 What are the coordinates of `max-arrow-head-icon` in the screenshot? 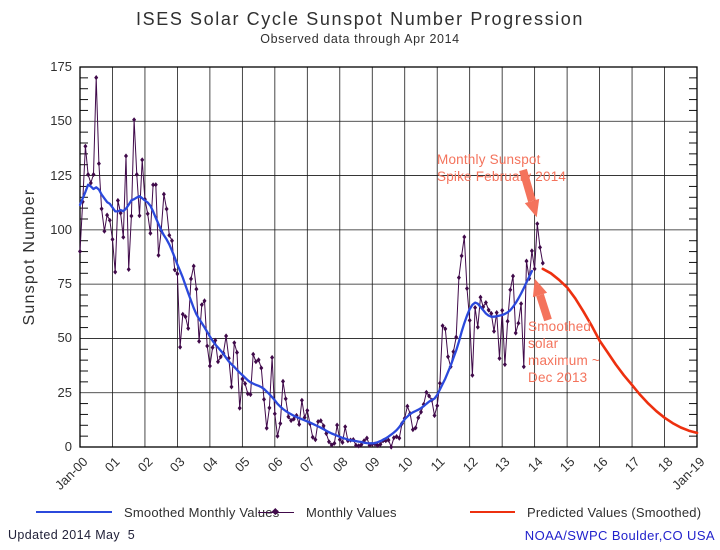 It's located at (540, 288).